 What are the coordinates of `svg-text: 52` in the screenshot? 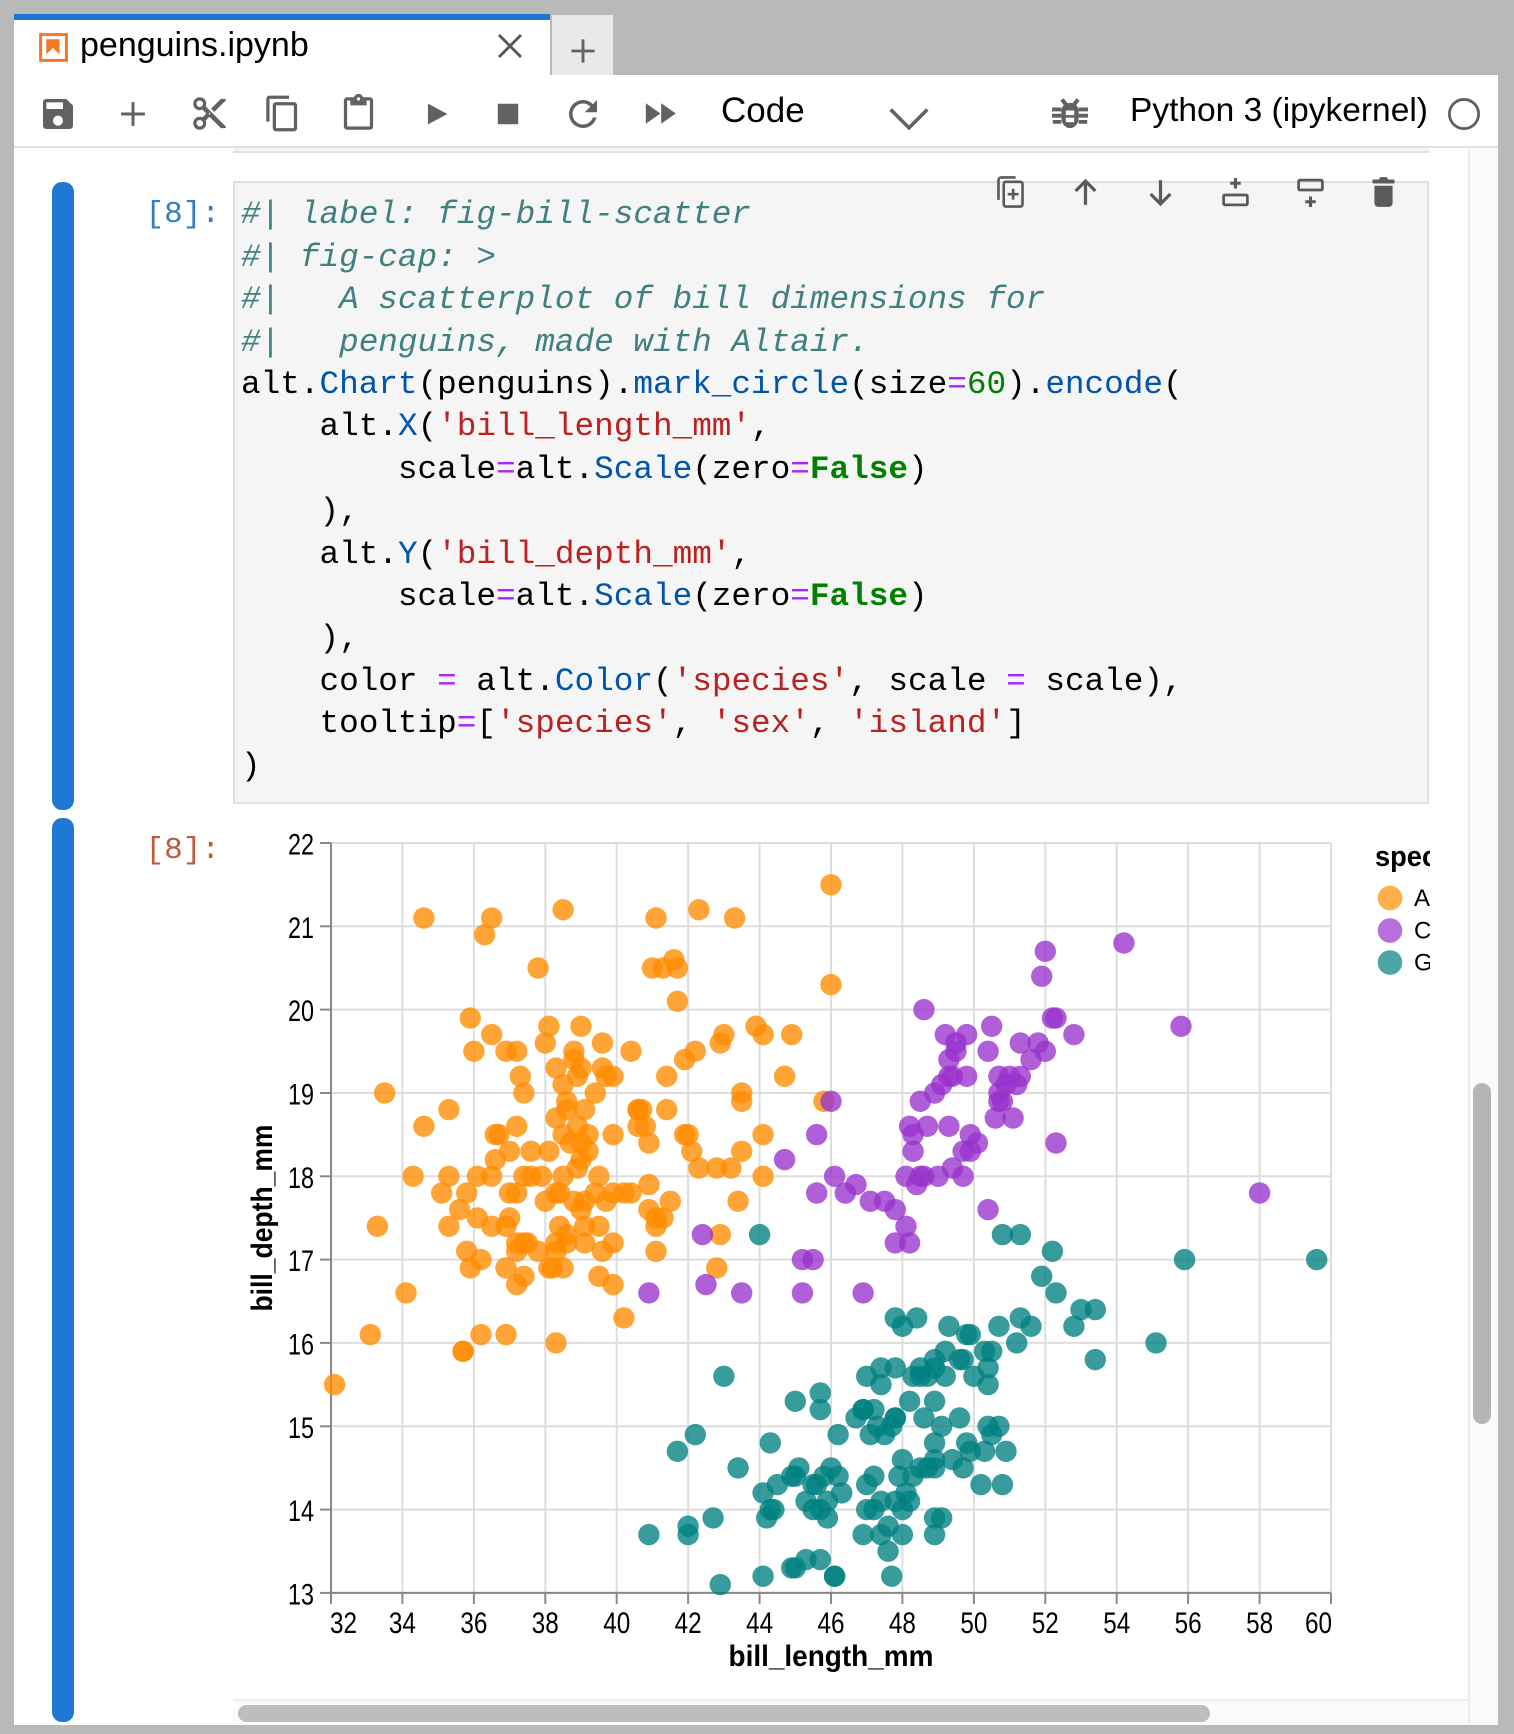 It's located at (1045, 1623).